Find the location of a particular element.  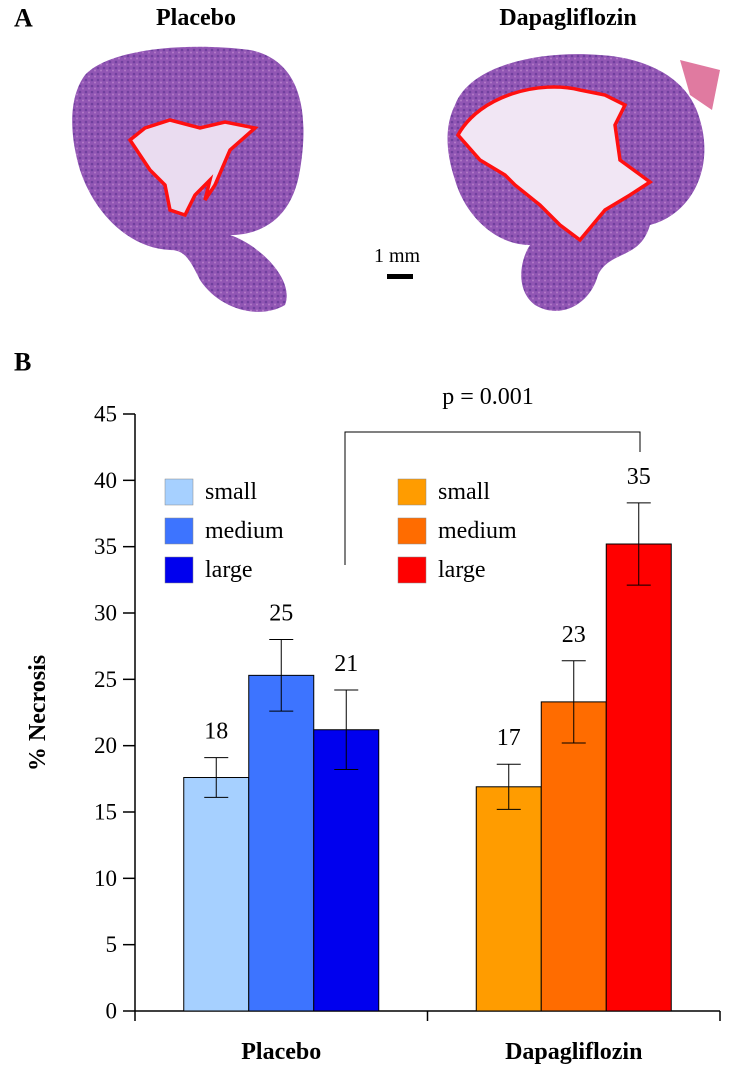

data-label: 18 is located at coordinates (216, 732).